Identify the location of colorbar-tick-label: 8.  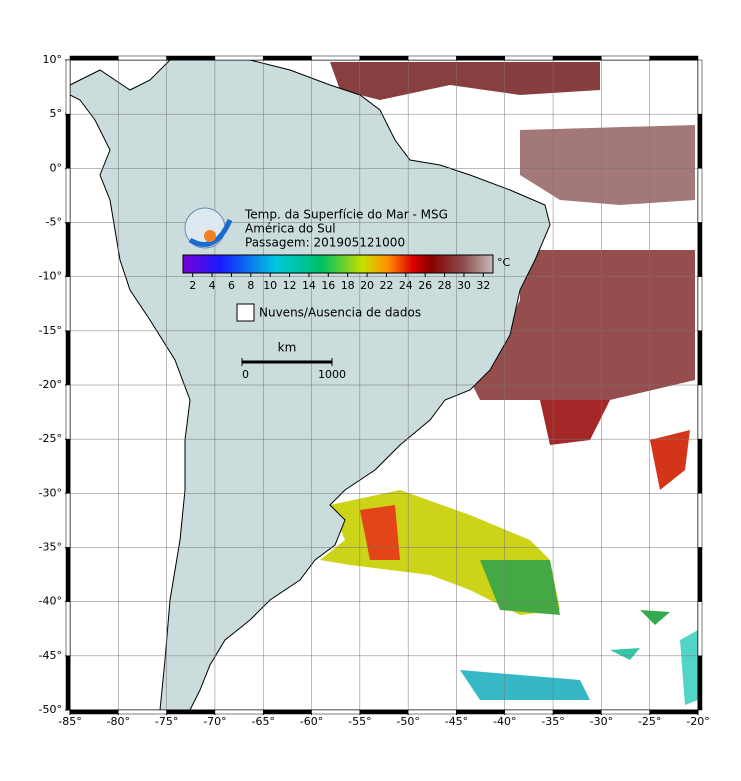
(250, 285).